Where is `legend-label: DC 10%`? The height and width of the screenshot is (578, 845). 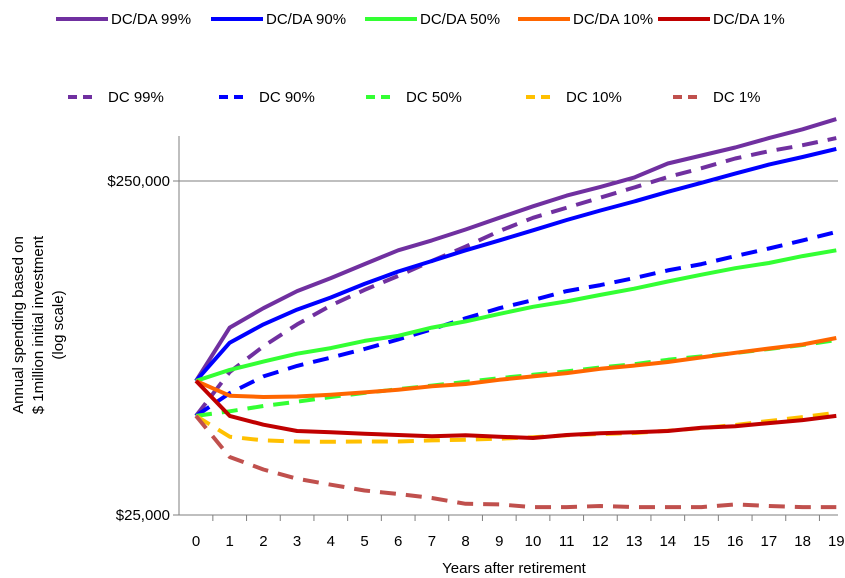
legend-label: DC 10% is located at coordinates (594, 97).